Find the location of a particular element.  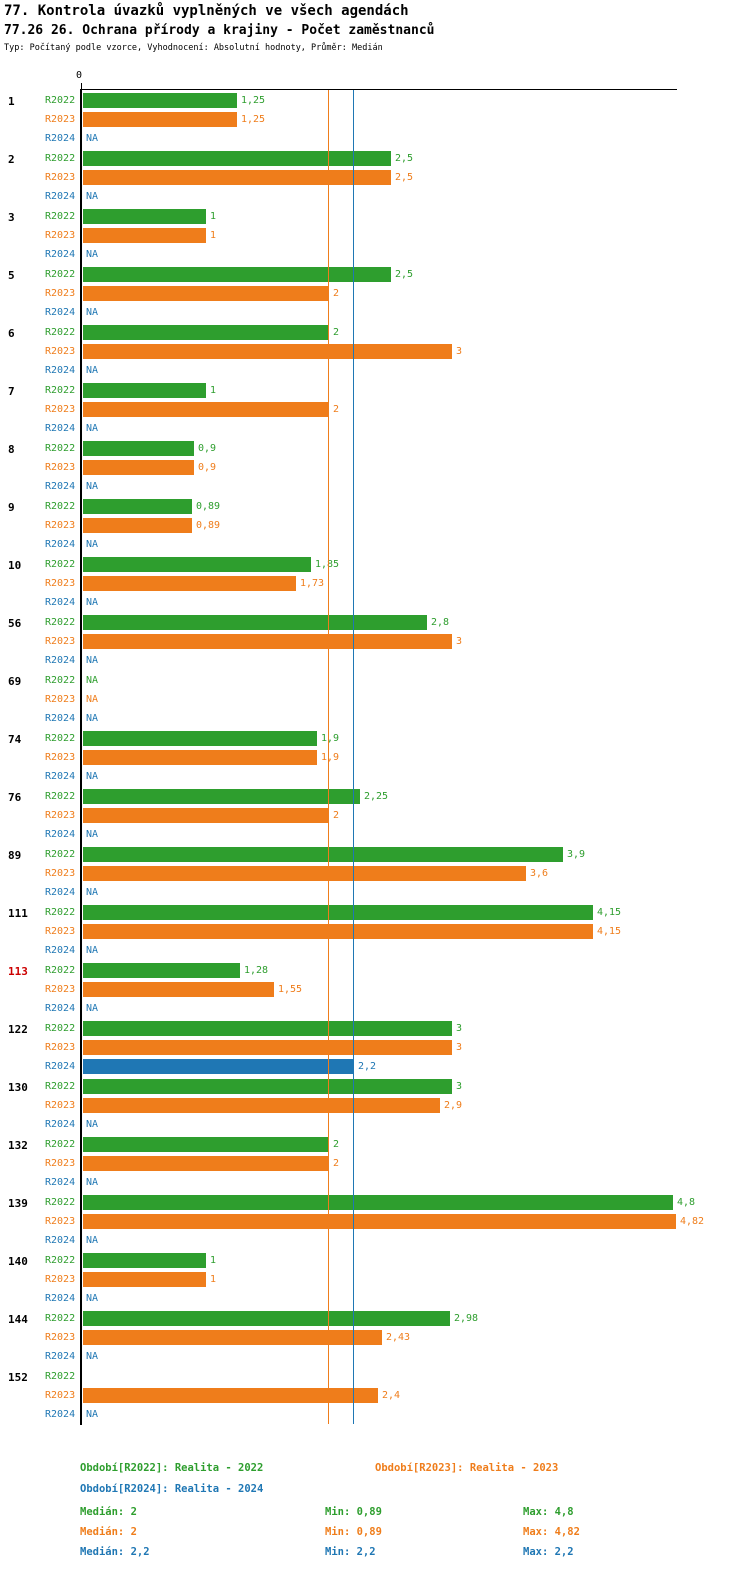

value-label: 2,25 is located at coordinates (376, 796).